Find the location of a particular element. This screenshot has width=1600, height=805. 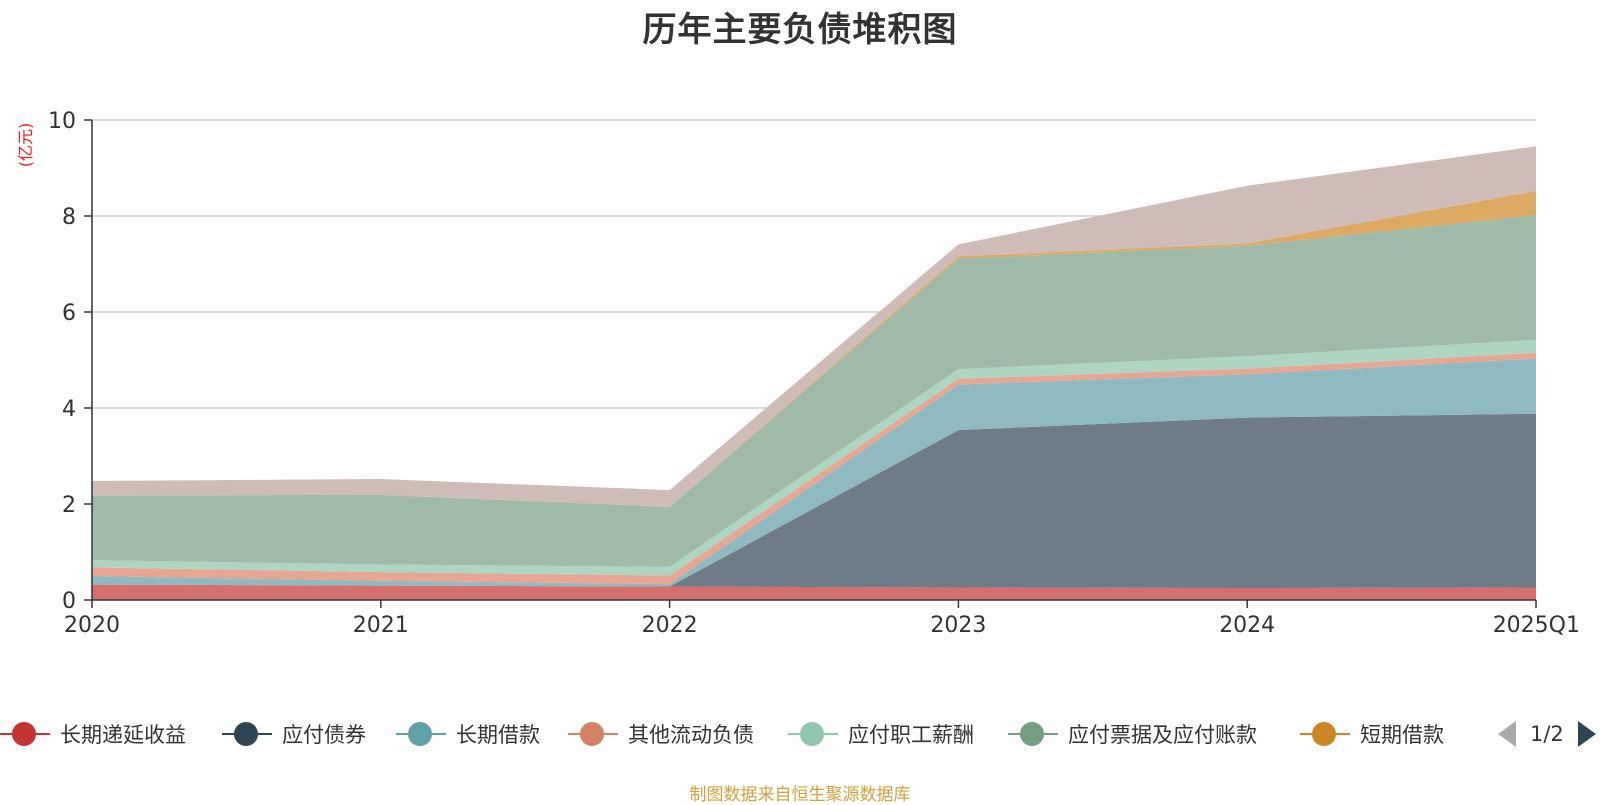

data-source-note: 制图数据来自恒生聚源数据库 is located at coordinates (800, 795).